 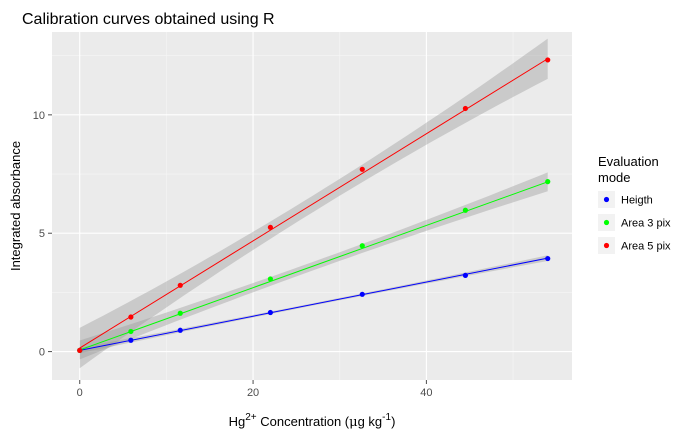 What do you see at coordinates (80, 393) in the screenshot?
I see `x-tick-label: 0` at bounding box center [80, 393].